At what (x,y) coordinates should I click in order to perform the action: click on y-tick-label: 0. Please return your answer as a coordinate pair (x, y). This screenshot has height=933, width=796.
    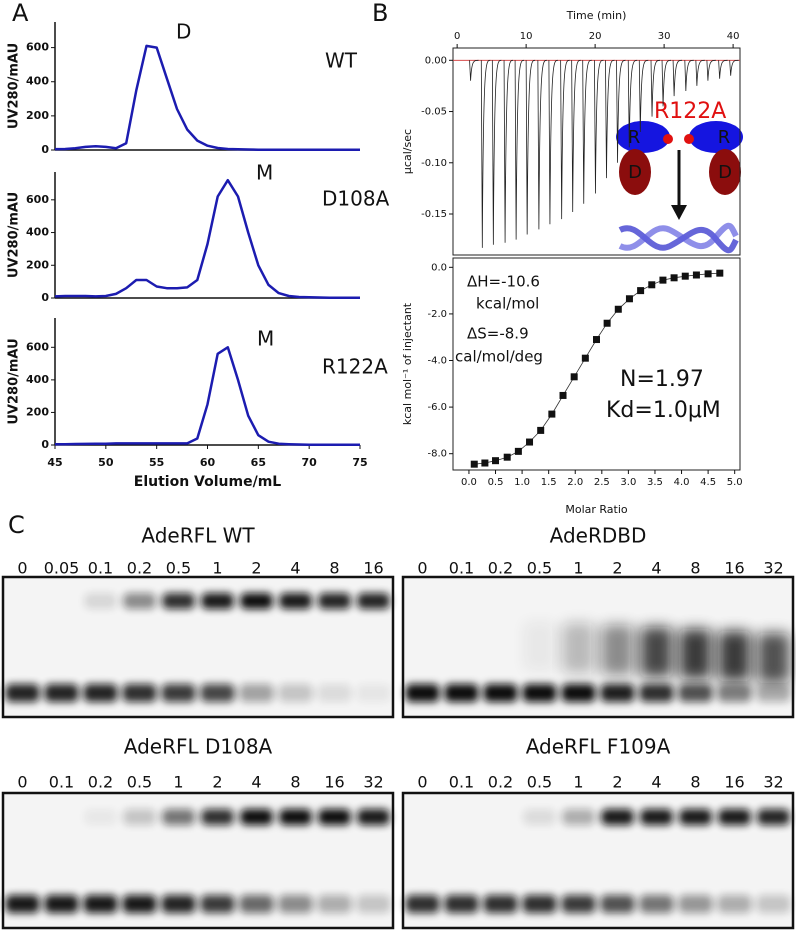
    Looking at the image, I should click on (45, 149).